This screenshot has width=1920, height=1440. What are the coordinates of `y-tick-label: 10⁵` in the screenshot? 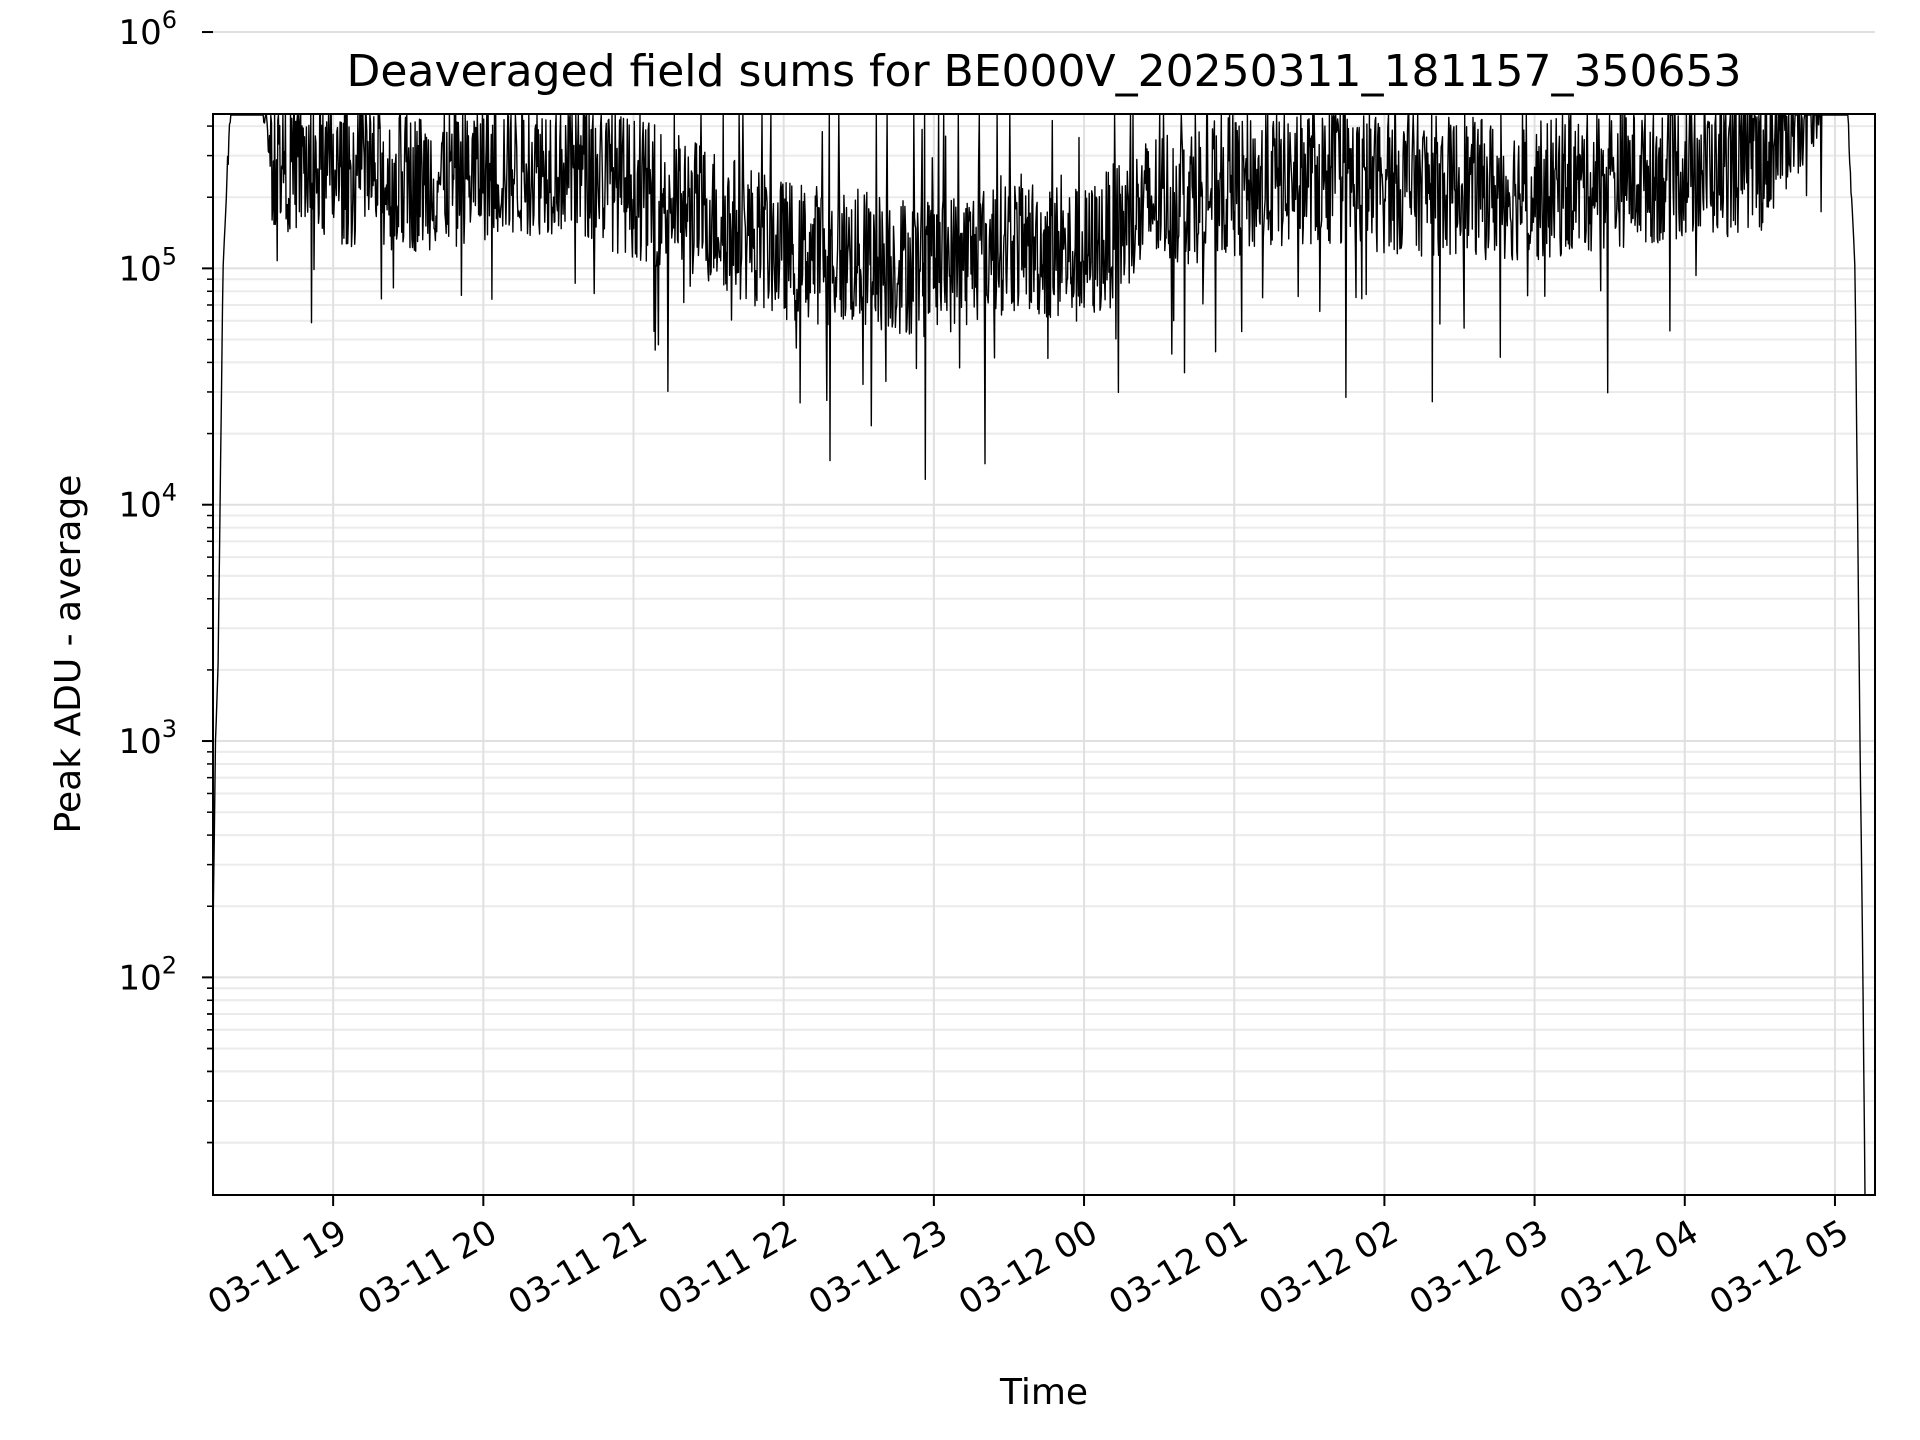 It's located at (147, 265).